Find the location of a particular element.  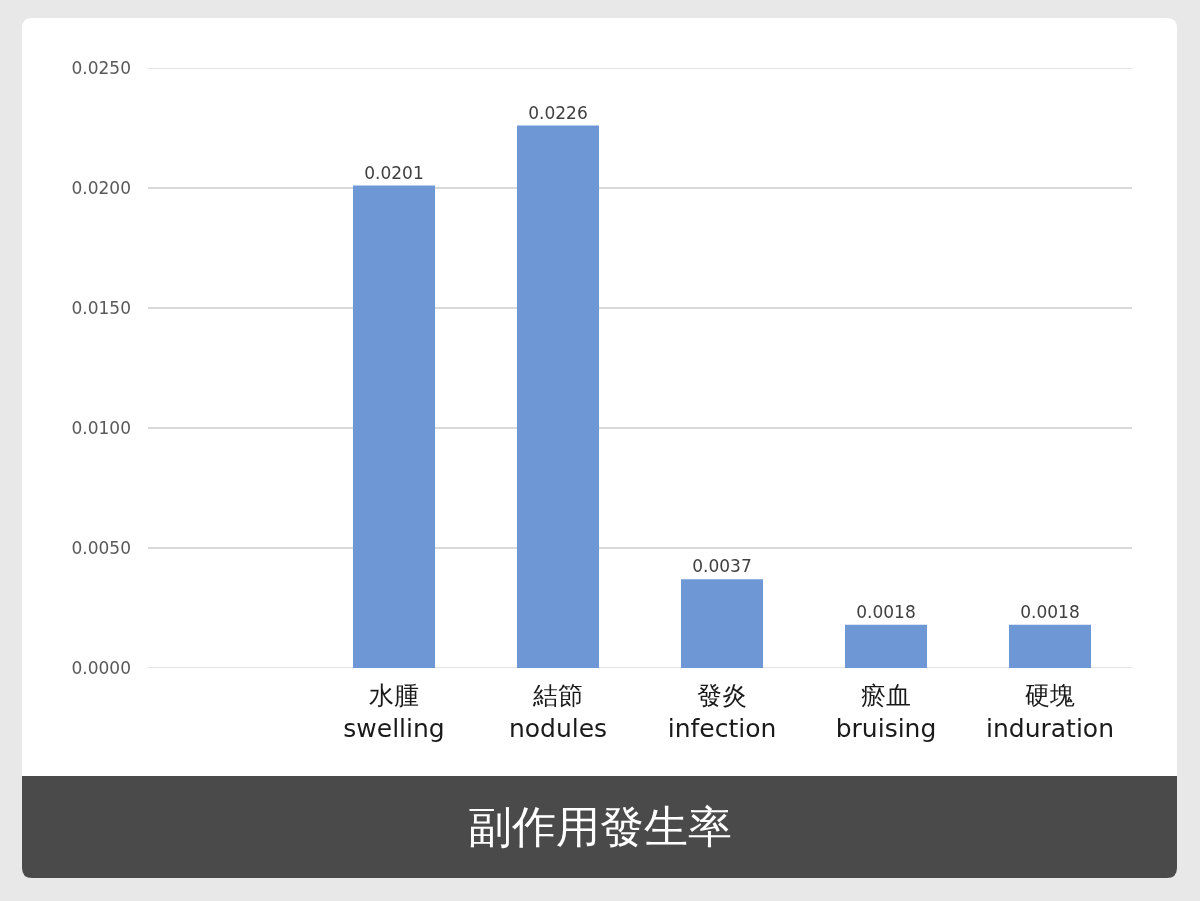

data-label: 0.0226 is located at coordinates (558, 112).